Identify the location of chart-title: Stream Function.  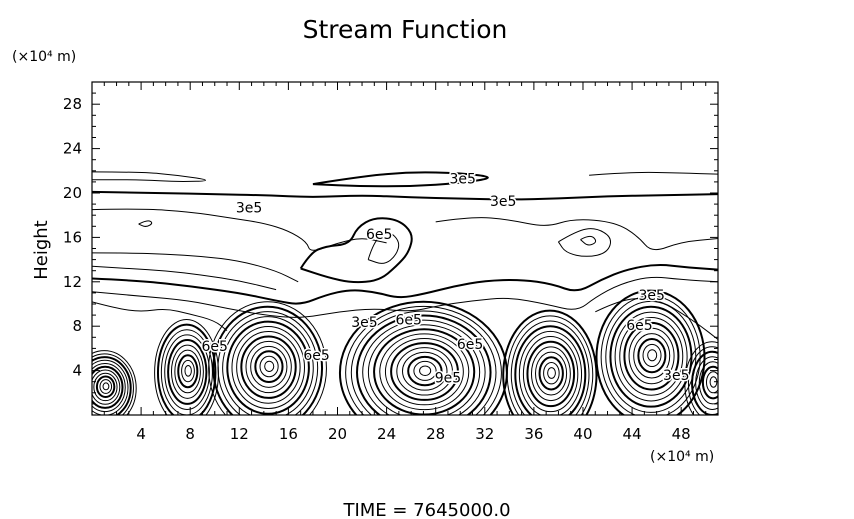
(405, 29).